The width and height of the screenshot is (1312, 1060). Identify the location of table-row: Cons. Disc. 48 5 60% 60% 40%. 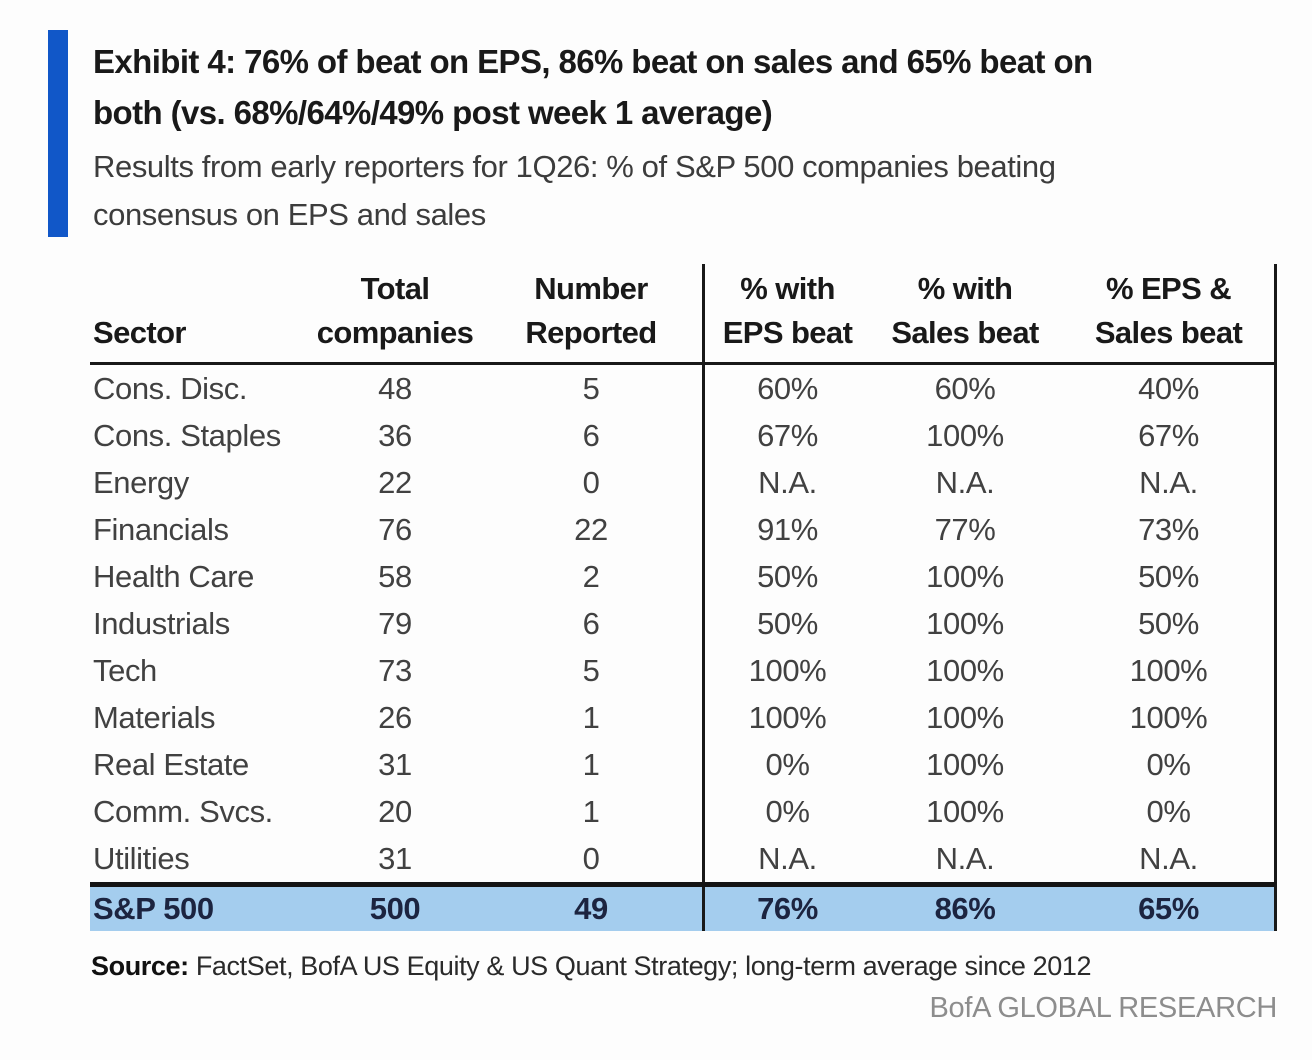
(683, 388).